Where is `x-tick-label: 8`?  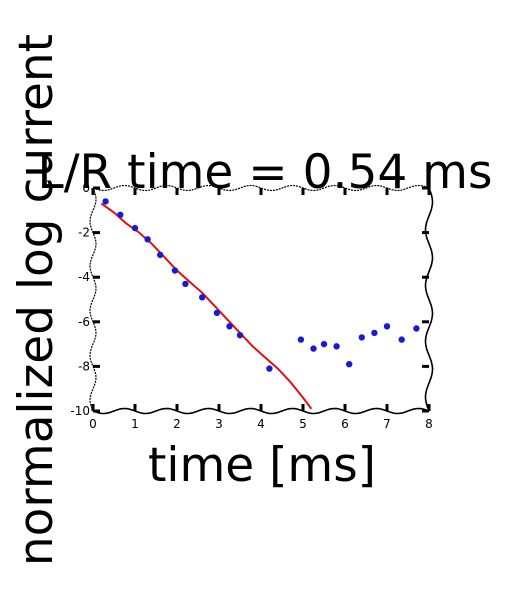 x-tick-label: 8 is located at coordinates (429, 424).